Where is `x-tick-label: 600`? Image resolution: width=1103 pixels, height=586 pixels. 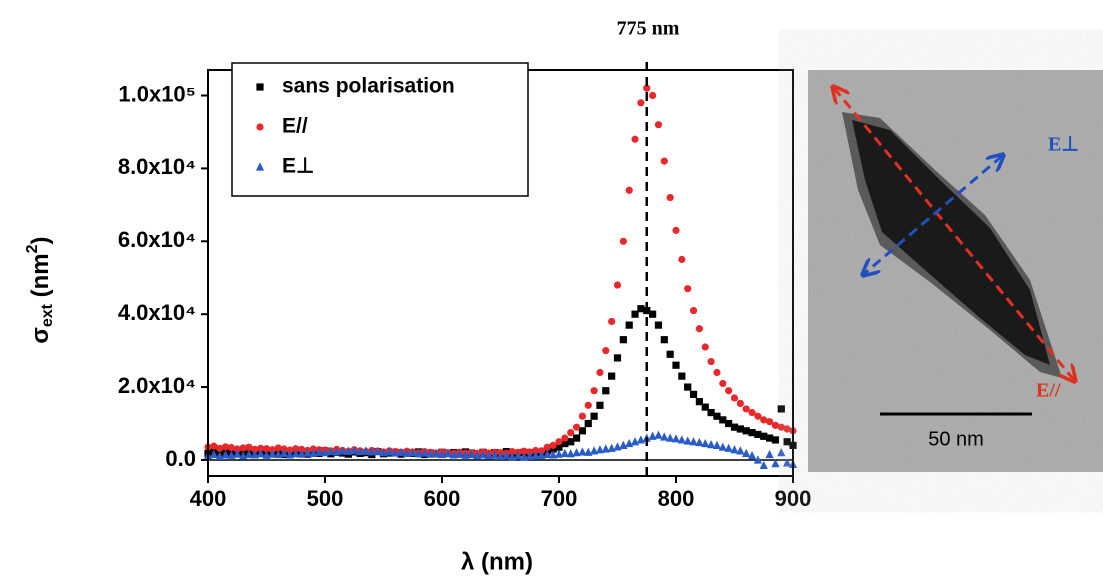
x-tick-label: 600 is located at coordinates (442, 498).